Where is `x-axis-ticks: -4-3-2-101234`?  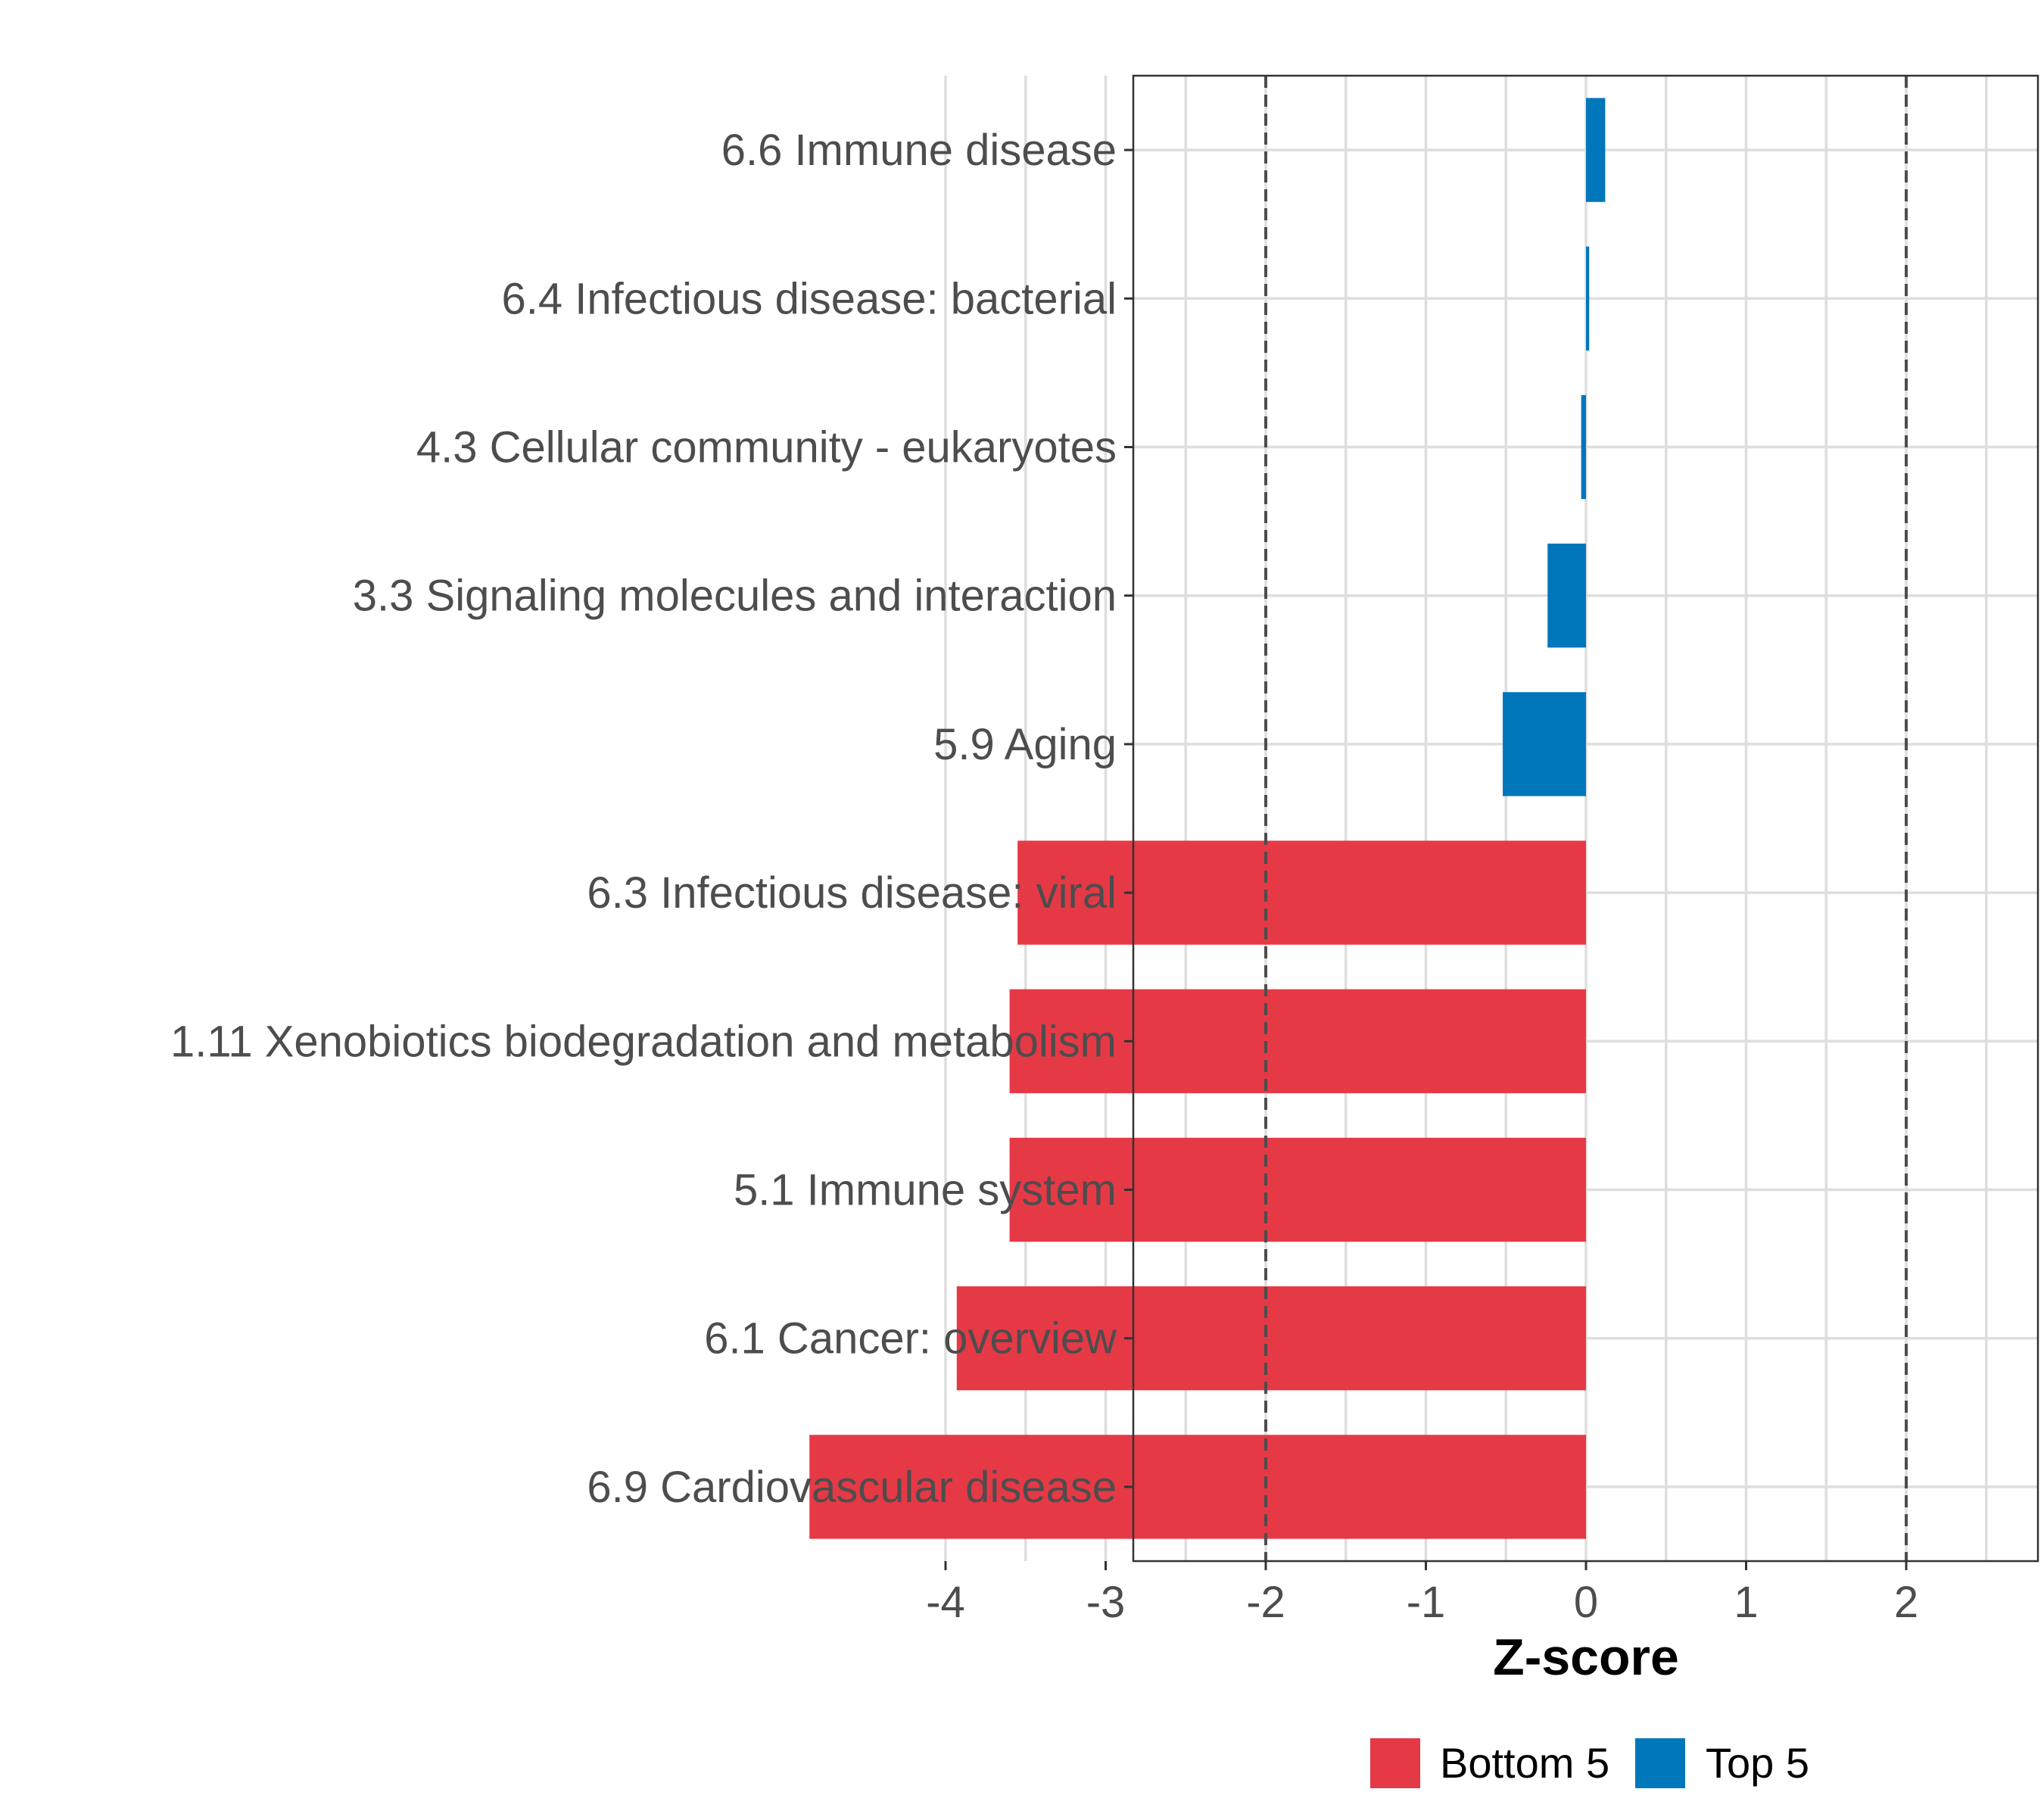 x-axis-ticks: -4-3-2-101234 is located at coordinates (1422, 1594).